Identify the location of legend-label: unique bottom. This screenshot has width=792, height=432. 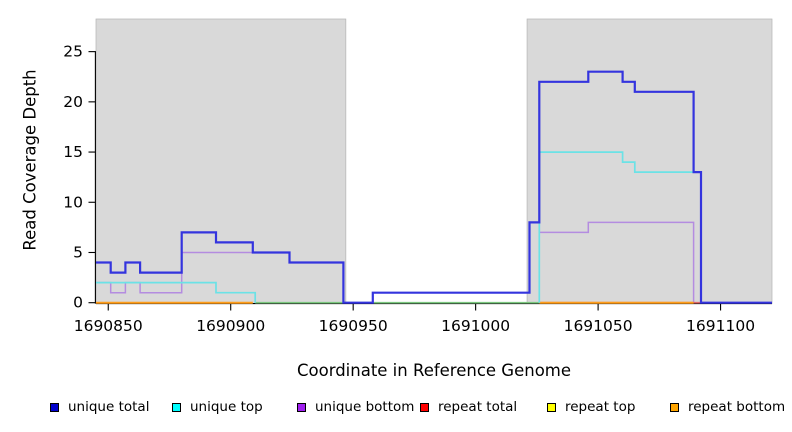
(365, 407).